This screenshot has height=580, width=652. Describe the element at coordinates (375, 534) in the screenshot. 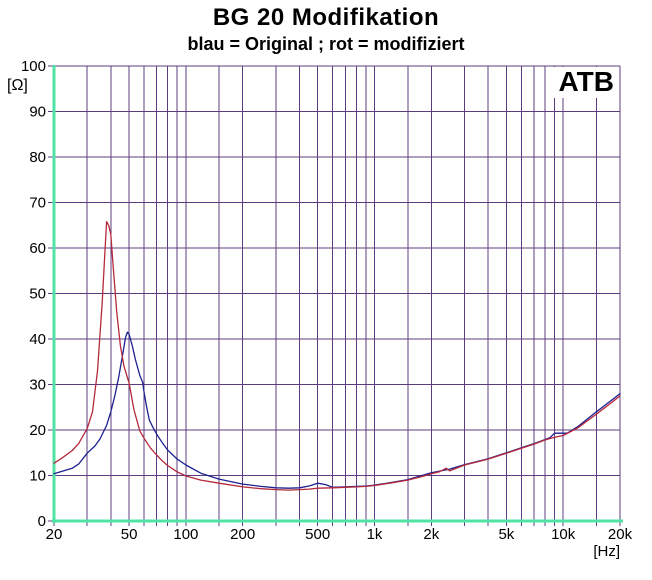

I see `x-tick-label: 1k` at that location.